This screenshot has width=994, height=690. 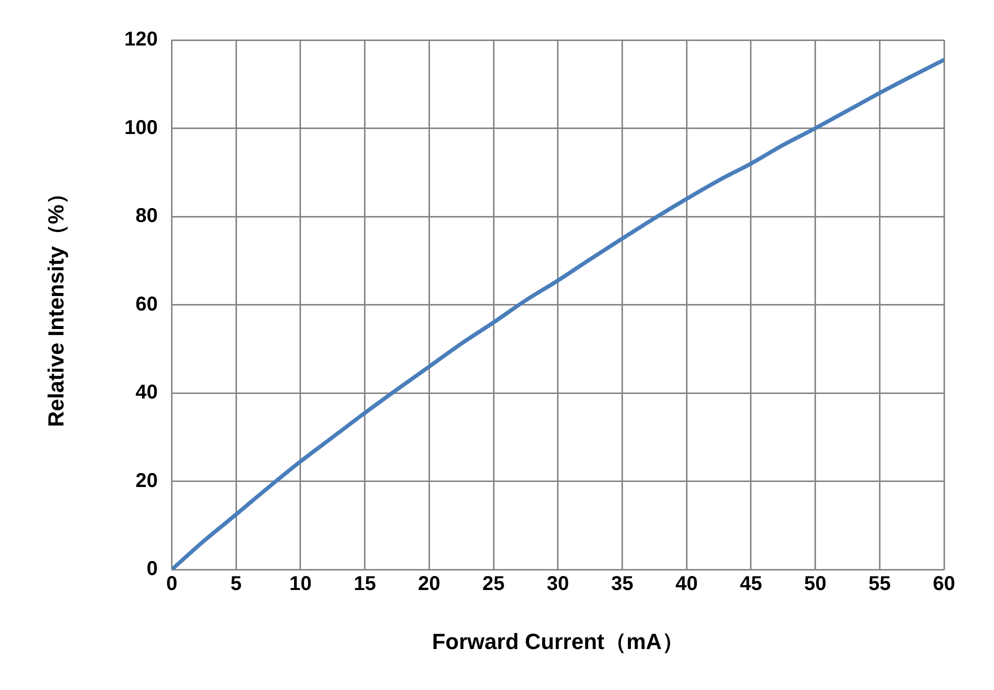 What do you see at coordinates (751, 584) in the screenshot?
I see `x-tick-label: 45` at bounding box center [751, 584].